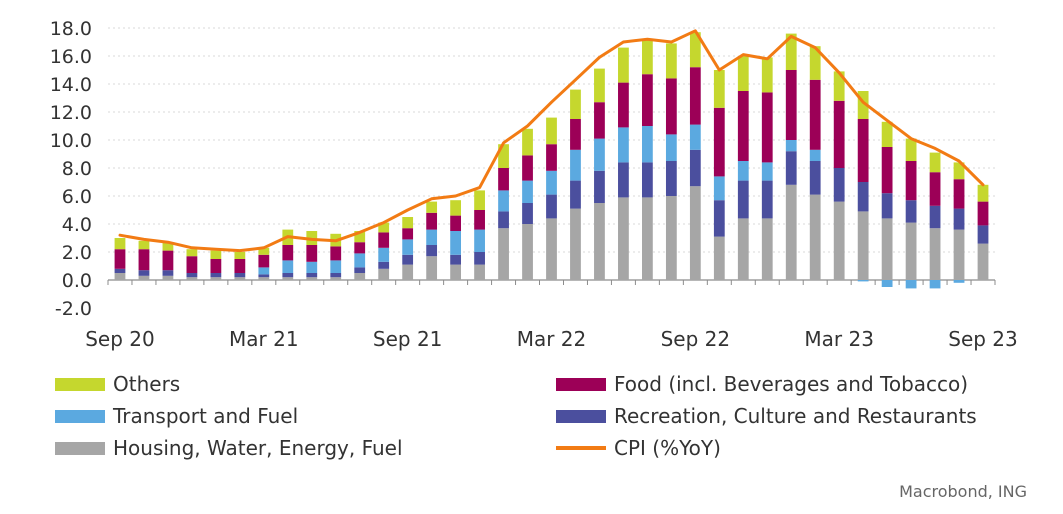 The image size is (1063, 514). I want to click on y-tick-label: 4.0, so click(77, 225).